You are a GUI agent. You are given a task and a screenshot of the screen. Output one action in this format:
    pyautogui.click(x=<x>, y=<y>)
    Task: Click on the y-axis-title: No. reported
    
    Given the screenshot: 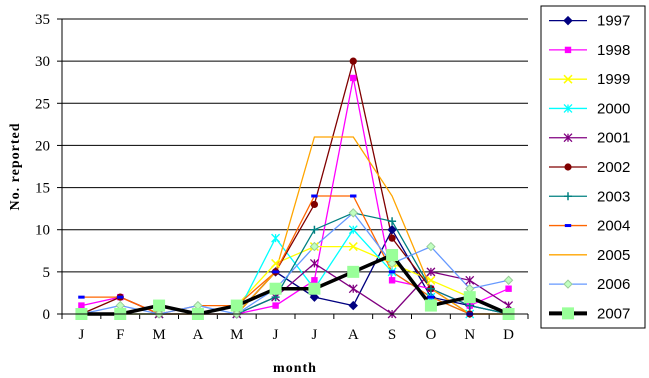 What is the action you would take?
    pyautogui.click(x=15, y=167)
    